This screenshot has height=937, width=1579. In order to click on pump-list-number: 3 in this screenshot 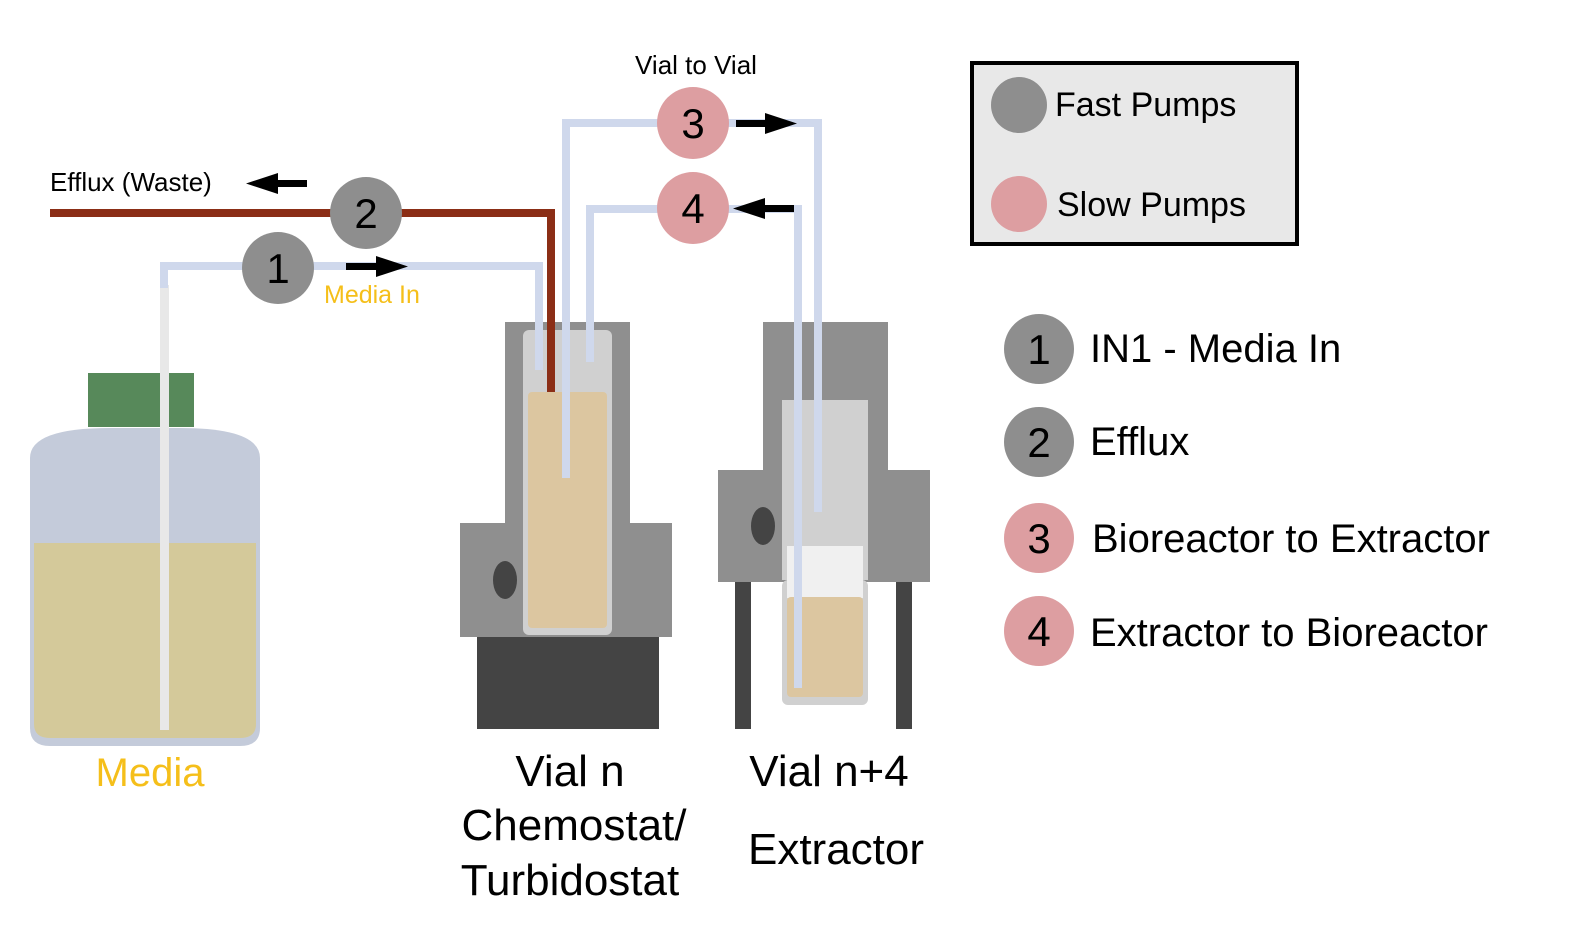, I will do `click(1038, 538)`.